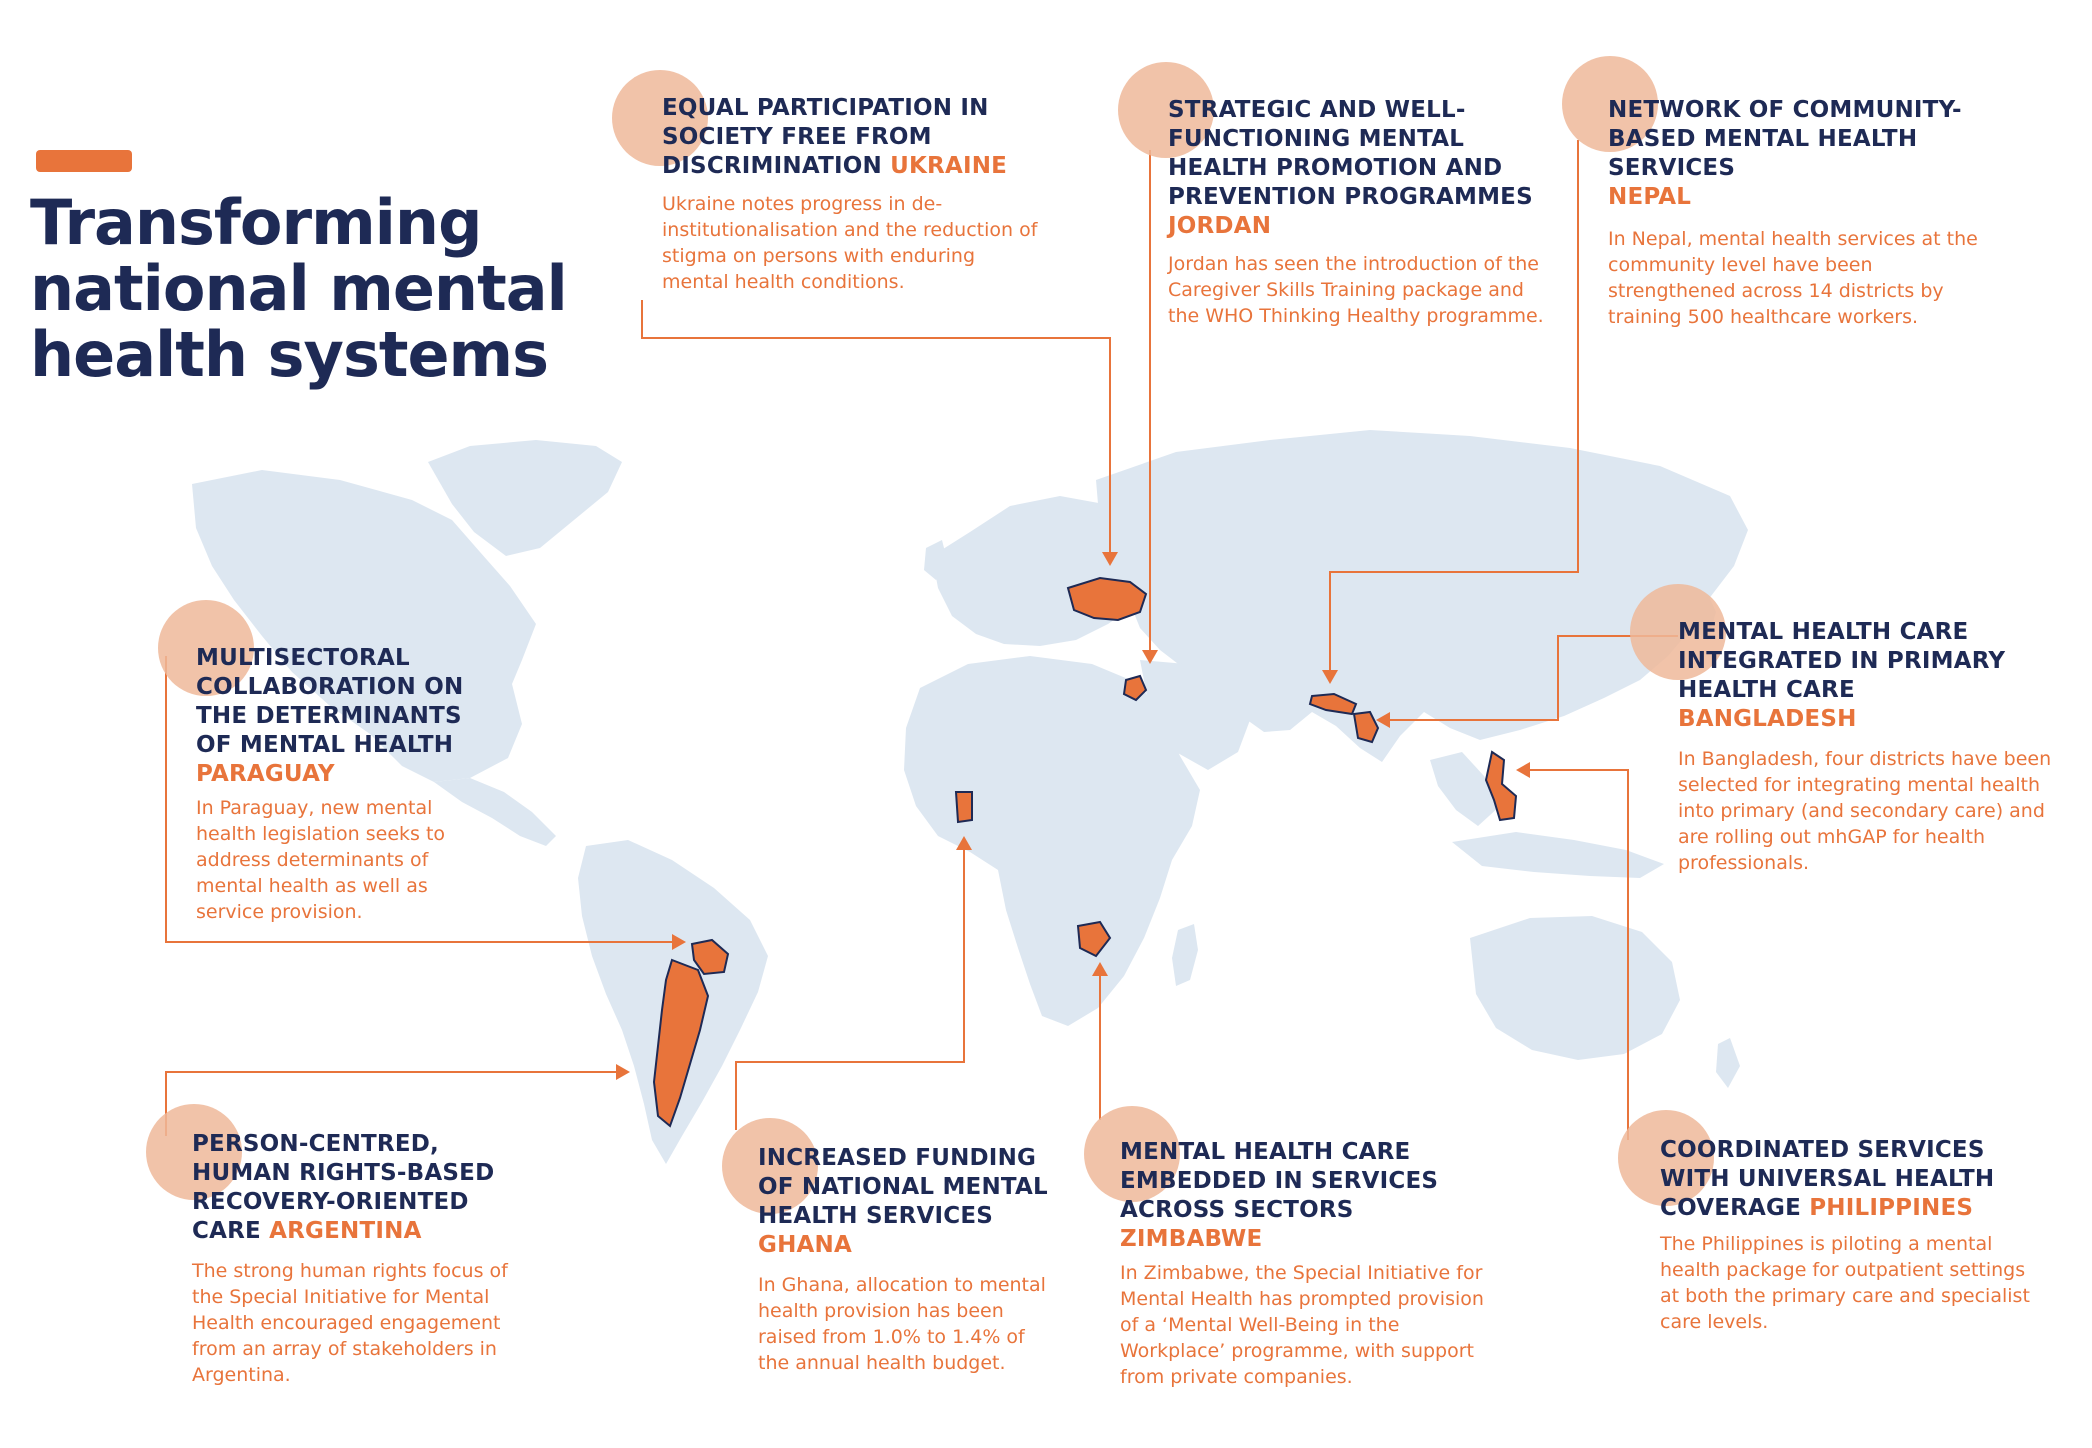  Describe the element at coordinates (1107, 599) in the screenshot. I see `country-shape-ukraine` at that location.